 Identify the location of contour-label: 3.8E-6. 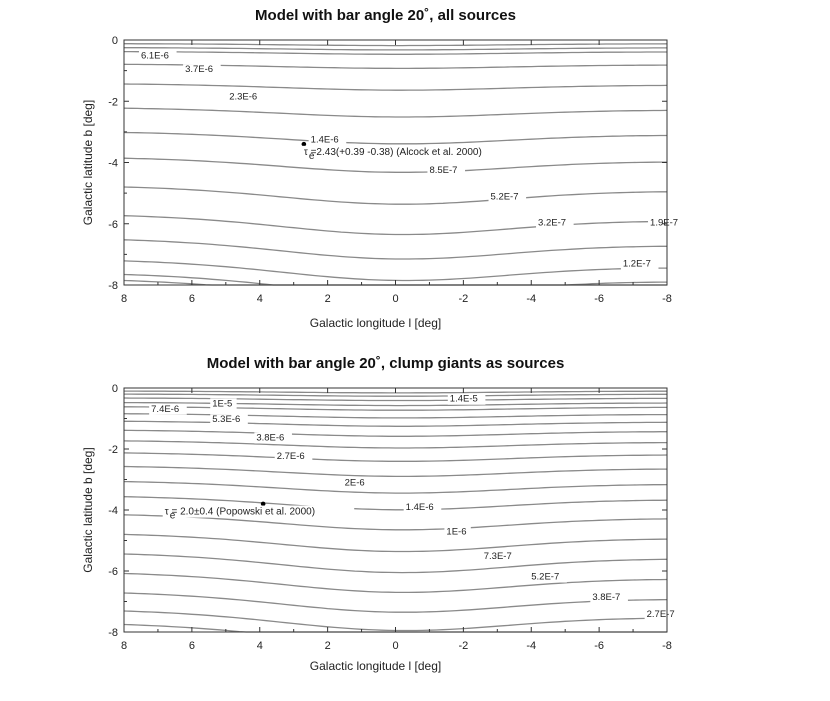
(270, 437).